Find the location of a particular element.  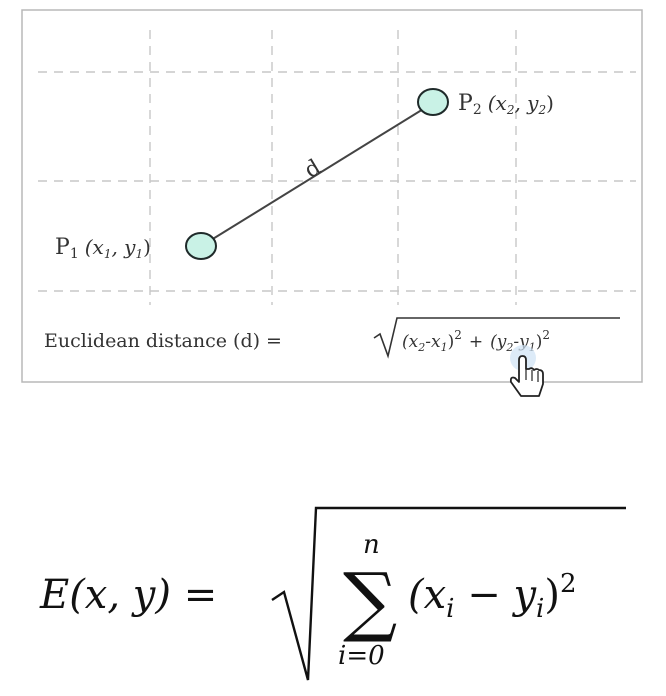

point-p1 is located at coordinates (201, 246).